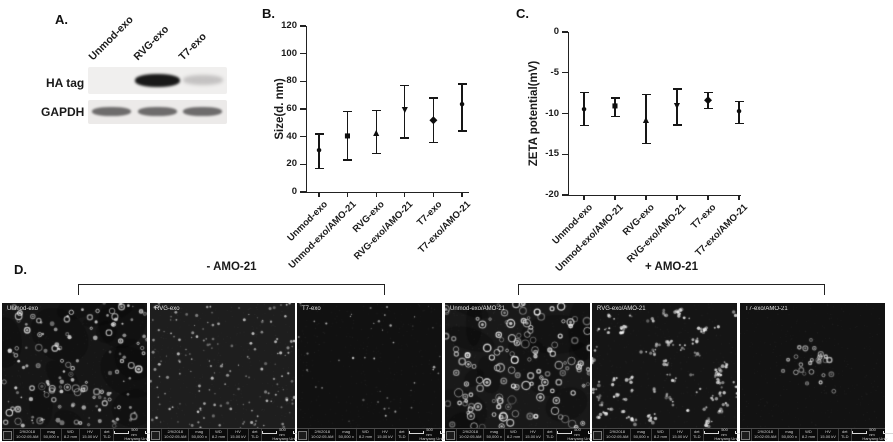 The width and height of the screenshot is (893, 442). Describe the element at coordinates (268, 13) in the screenshot. I see `panel-b-label: B.` at that location.